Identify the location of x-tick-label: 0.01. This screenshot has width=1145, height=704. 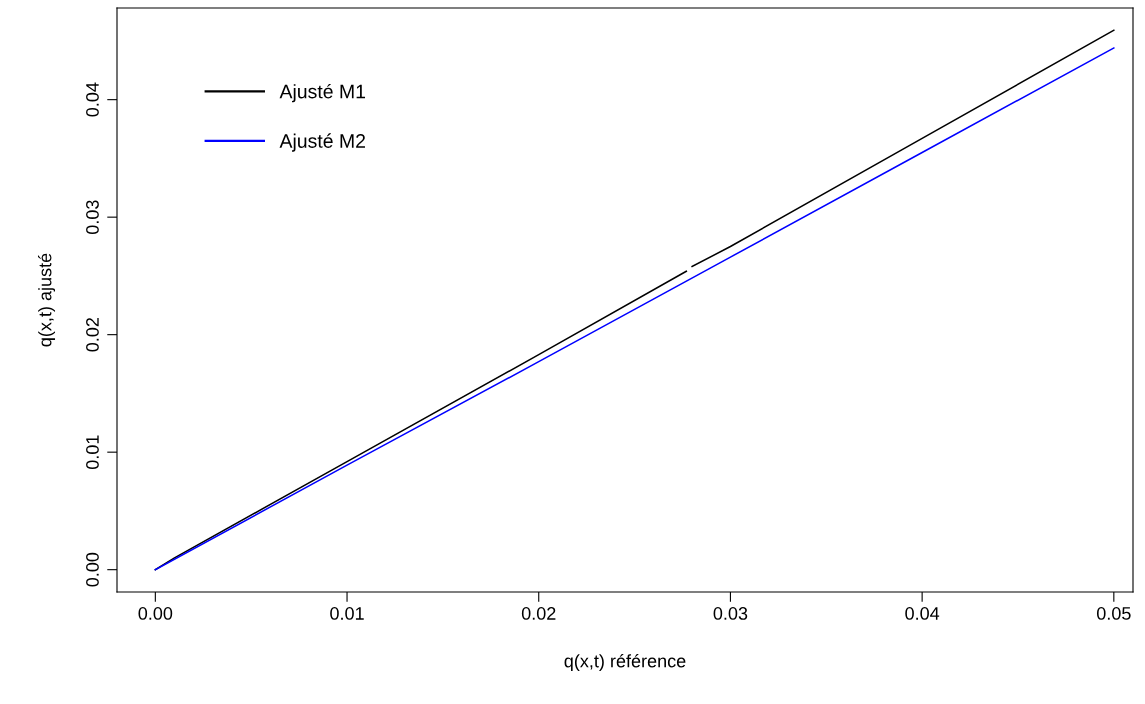
(347, 613).